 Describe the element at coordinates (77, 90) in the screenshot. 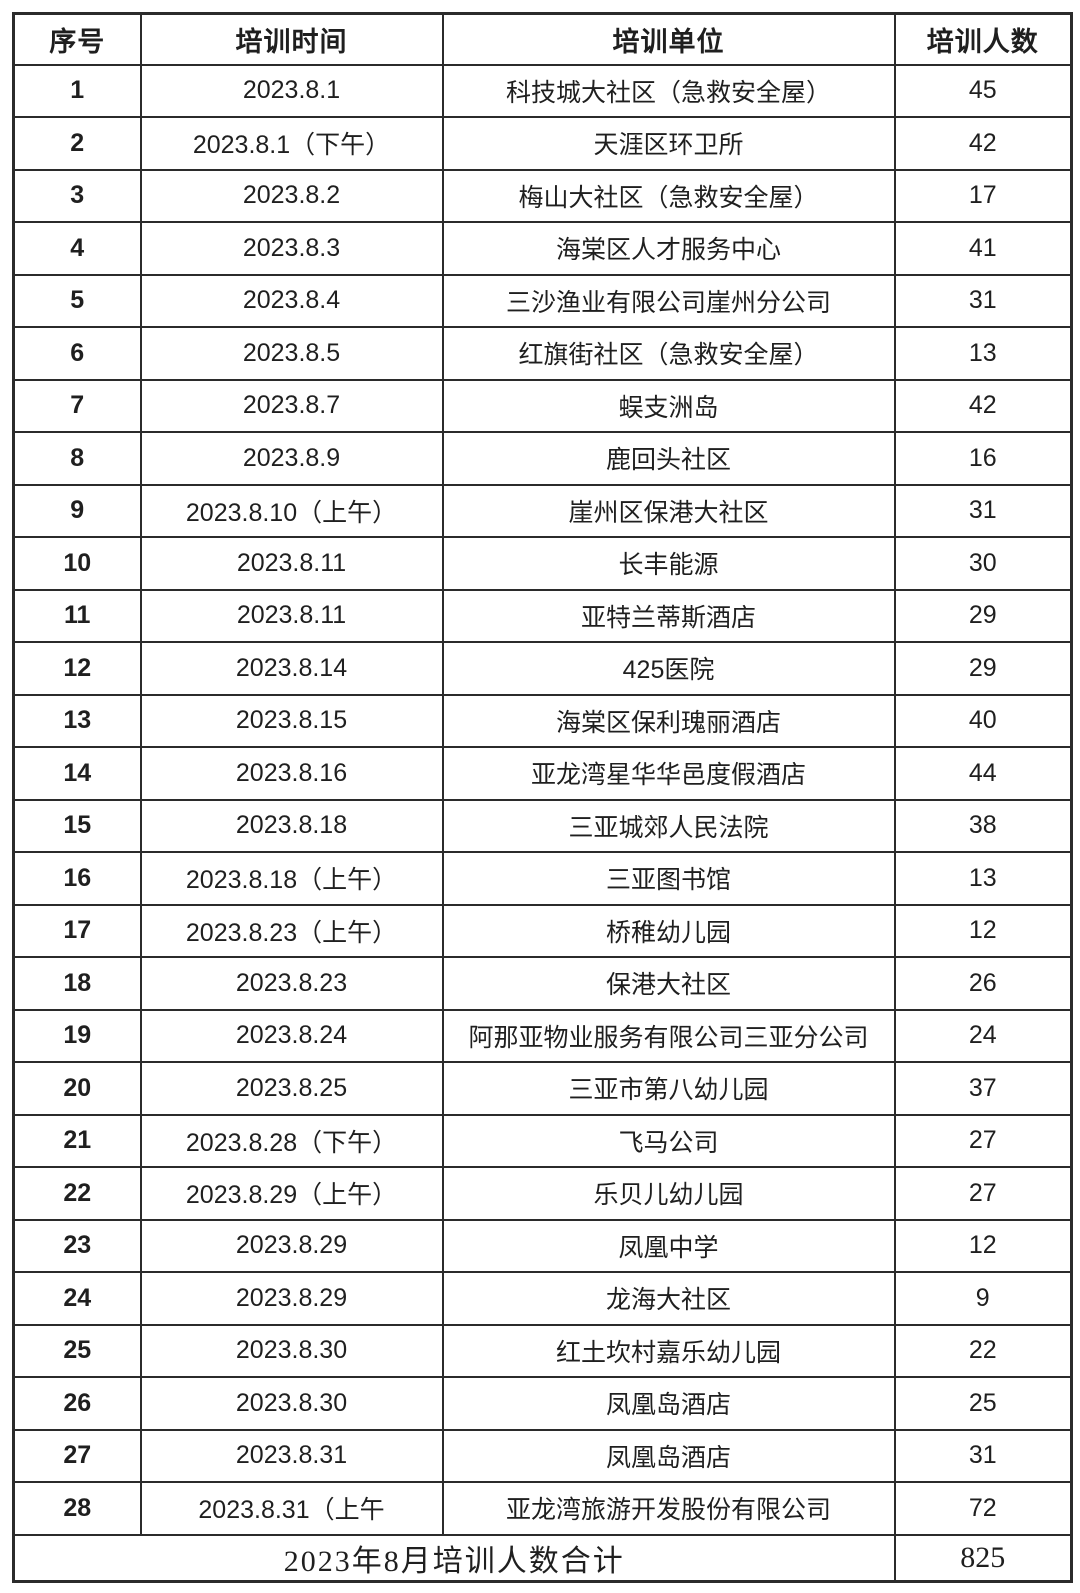

I see `row-index-cell: 1` at that location.